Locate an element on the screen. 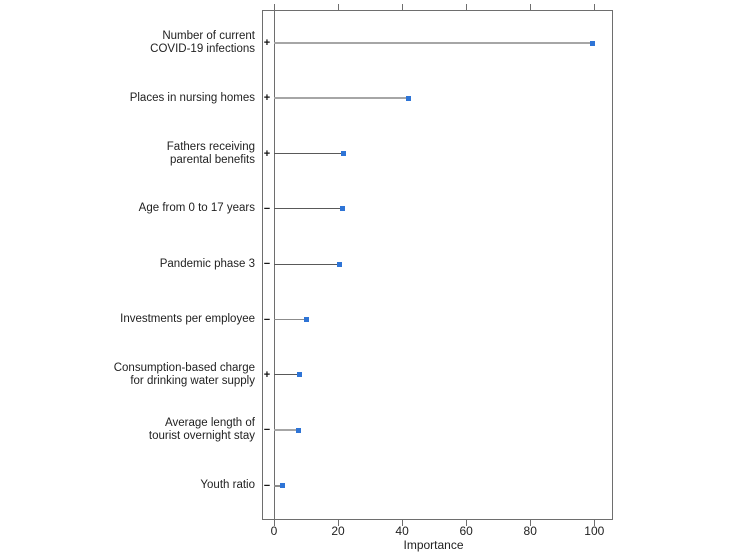 The width and height of the screenshot is (750, 553). x-tick-label: 100 is located at coordinates (594, 531).